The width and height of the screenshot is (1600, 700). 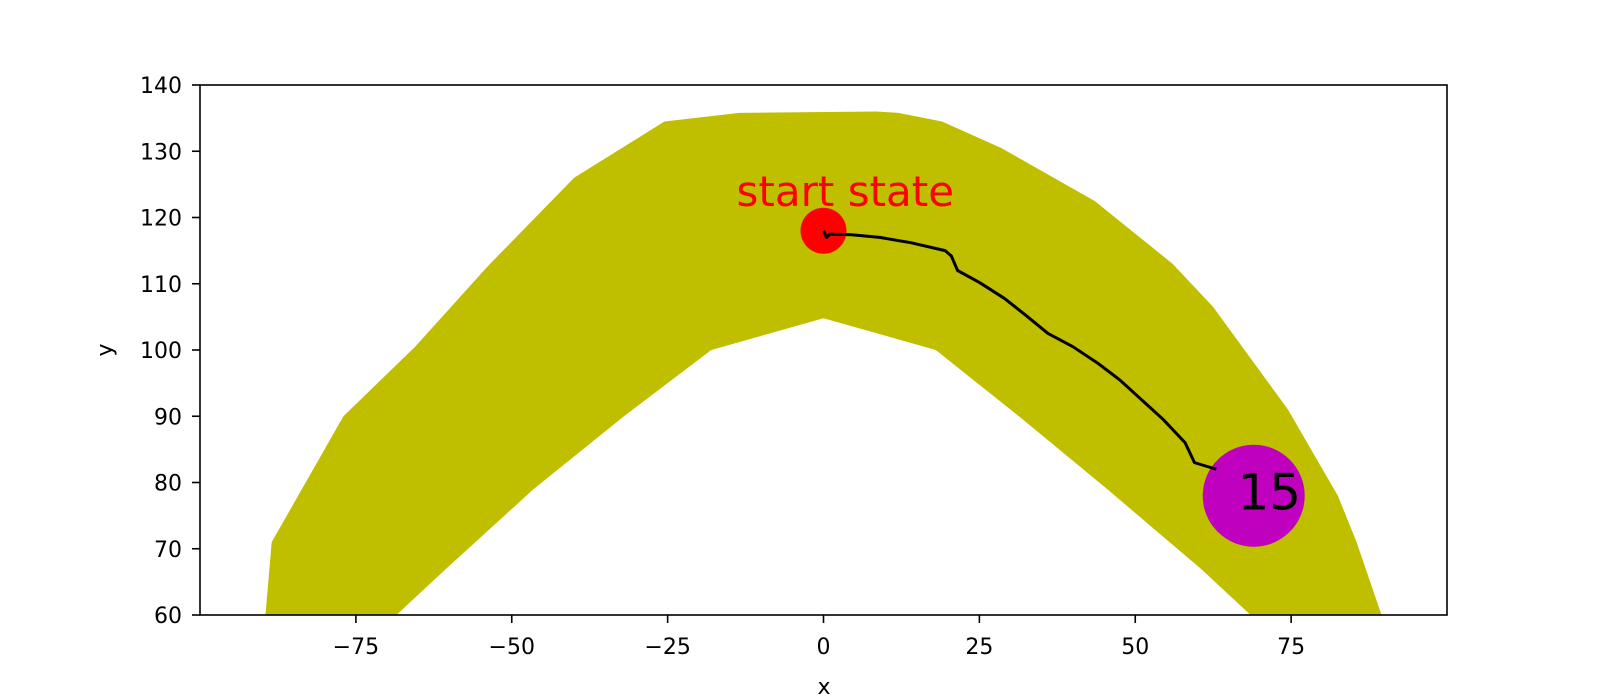 What do you see at coordinates (105, 349) in the screenshot?
I see `y-axis-label: y` at bounding box center [105, 349].